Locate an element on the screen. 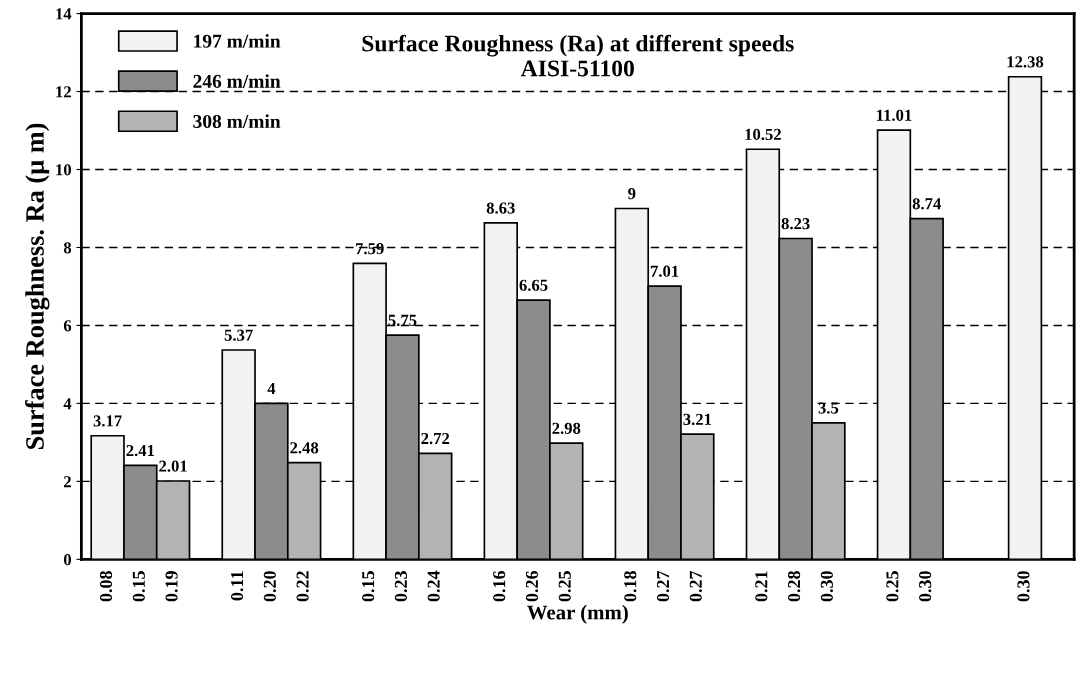 The height and width of the screenshot is (678, 1085). data-label: 2.98 is located at coordinates (566, 428).